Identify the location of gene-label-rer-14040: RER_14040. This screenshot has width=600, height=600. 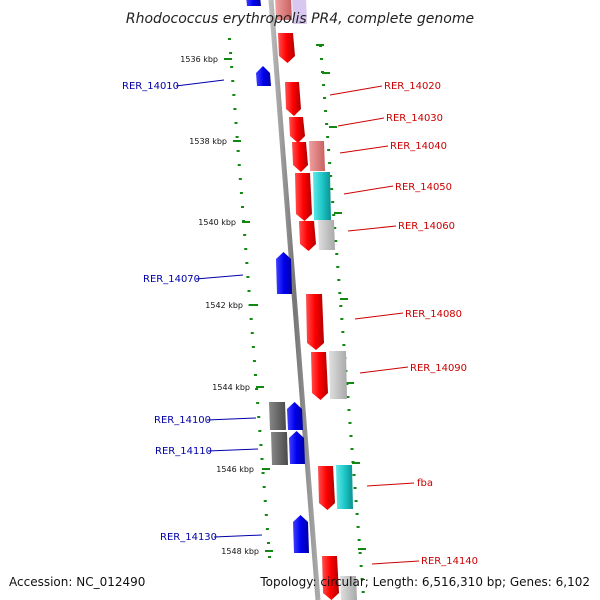
(418, 146).